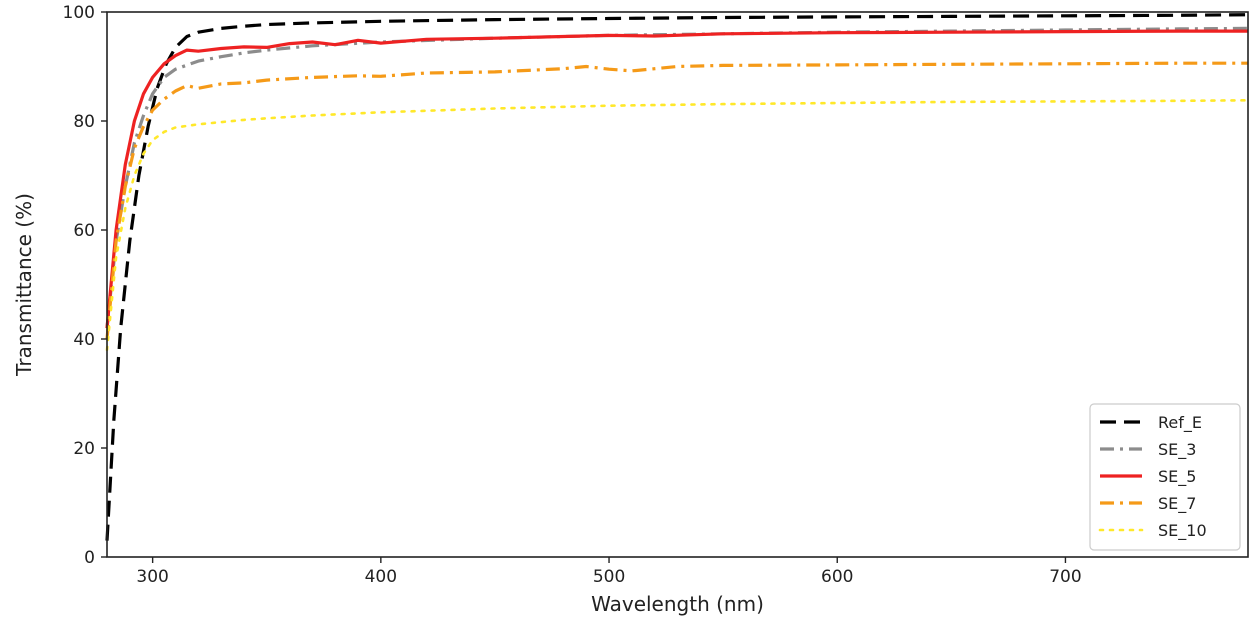 This screenshot has height=621, width=1260. Describe the element at coordinates (24, 285) in the screenshot. I see `y-axis-title: Transmittance (%)` at that location.